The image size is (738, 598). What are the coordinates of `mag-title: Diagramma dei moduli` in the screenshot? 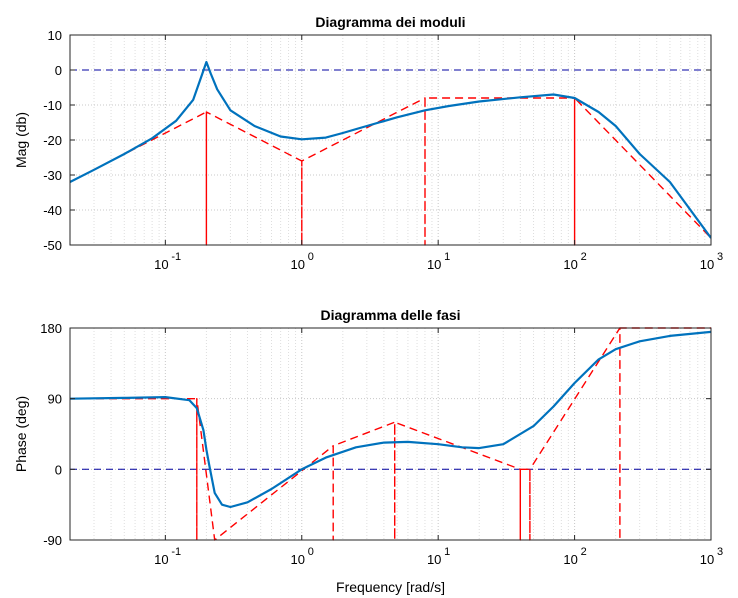 It's located at (390, 22).